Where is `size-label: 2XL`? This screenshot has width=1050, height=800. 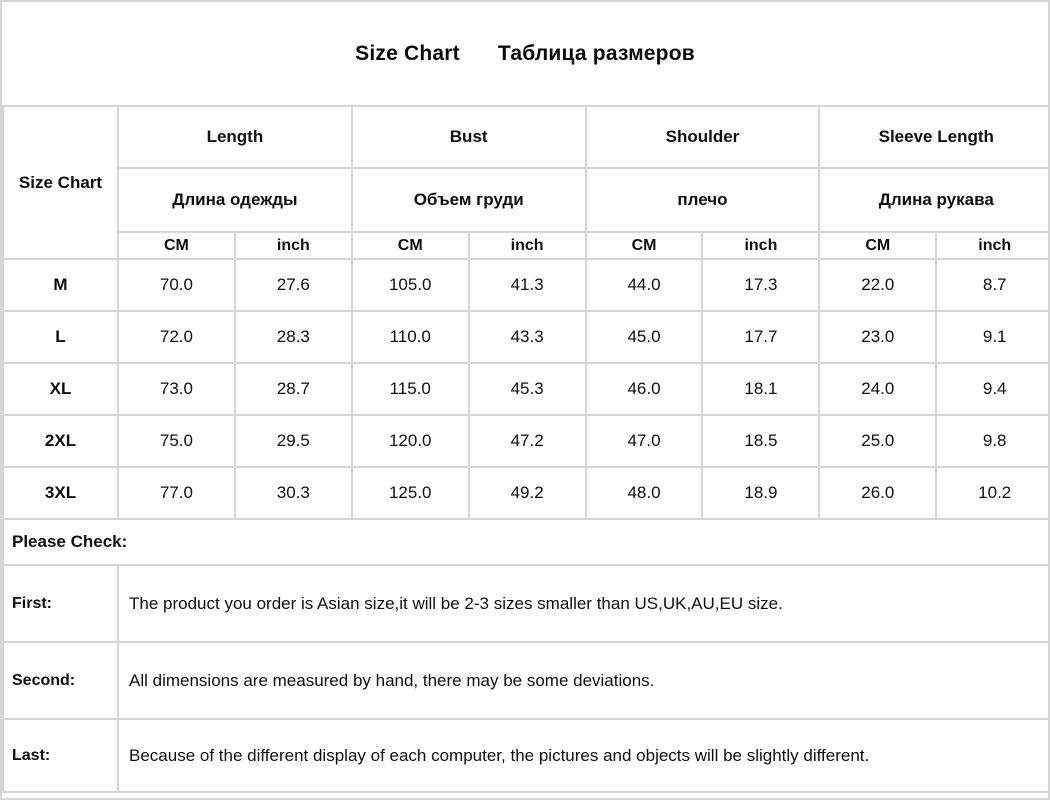
size-label: 2XL is located at coordinates (60, 441).